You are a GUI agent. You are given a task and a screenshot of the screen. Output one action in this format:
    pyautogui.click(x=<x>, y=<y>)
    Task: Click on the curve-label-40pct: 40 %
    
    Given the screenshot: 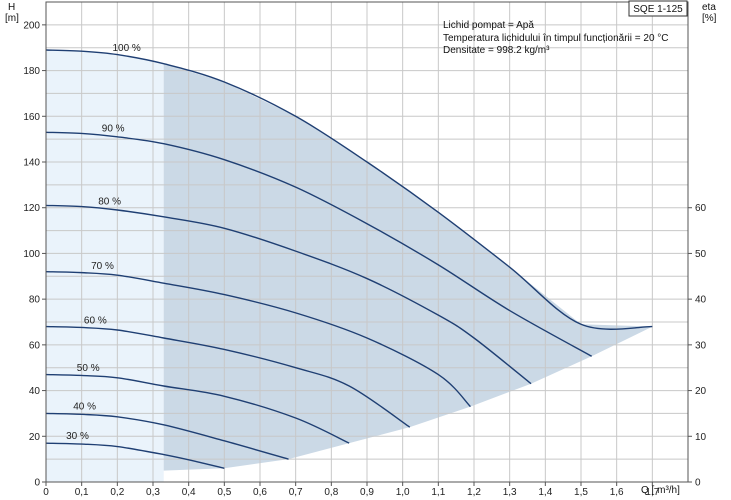 What is the action you would take?
    pyautogui.click(x=84, y=407)
    